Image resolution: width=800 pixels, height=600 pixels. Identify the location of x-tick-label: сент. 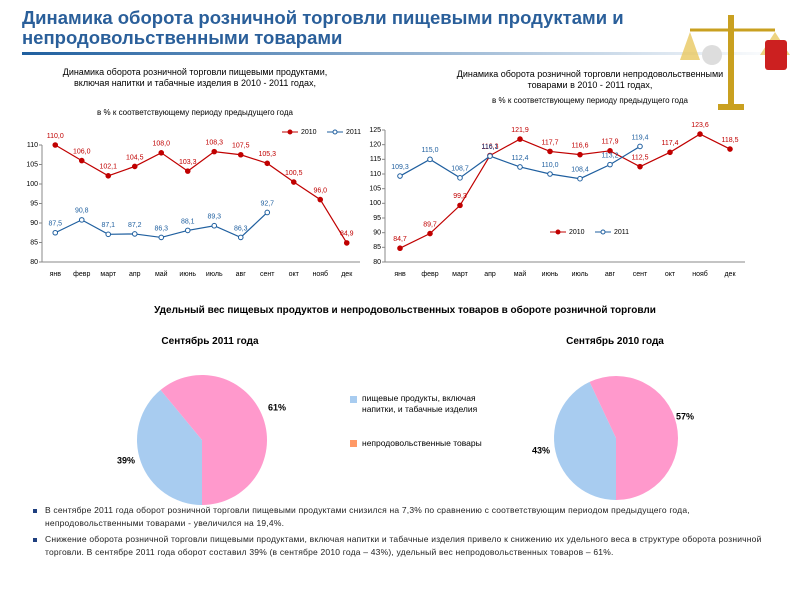
(267, 274).